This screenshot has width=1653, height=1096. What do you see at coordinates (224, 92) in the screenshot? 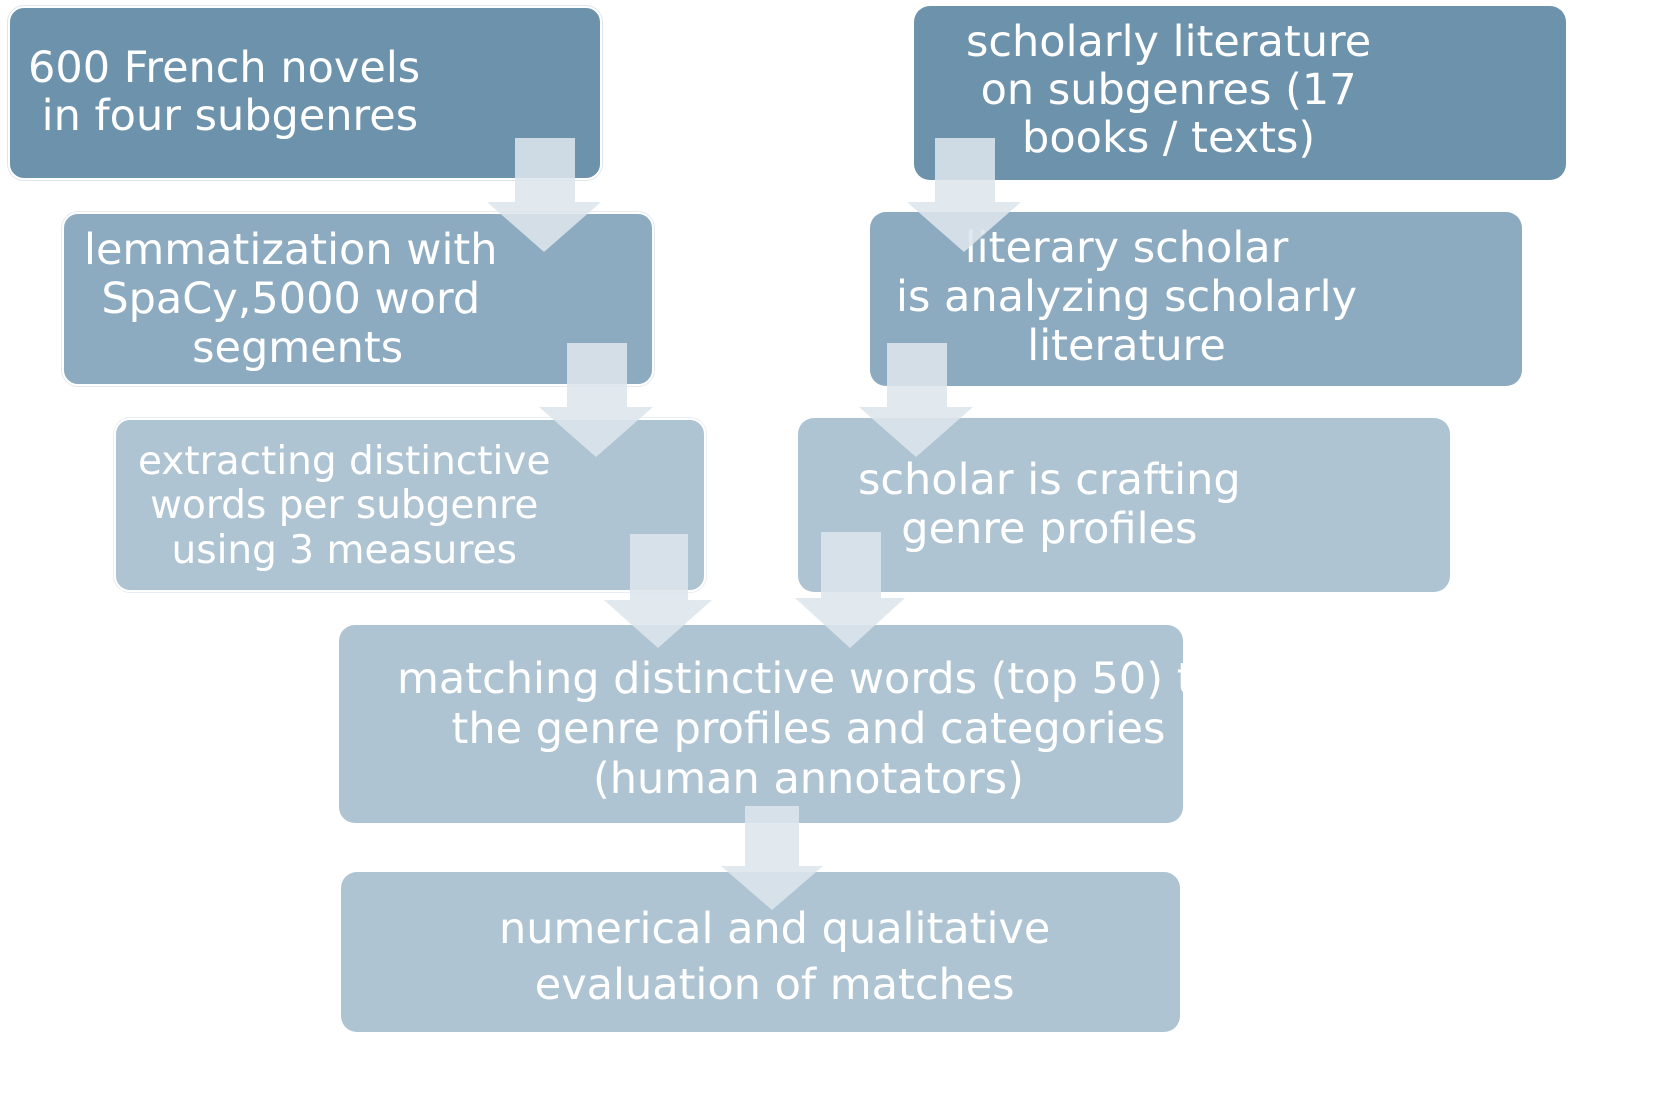
I see `box-french-novels-text: 600 French novels in four subgenres` at bounding box center [224, 92].